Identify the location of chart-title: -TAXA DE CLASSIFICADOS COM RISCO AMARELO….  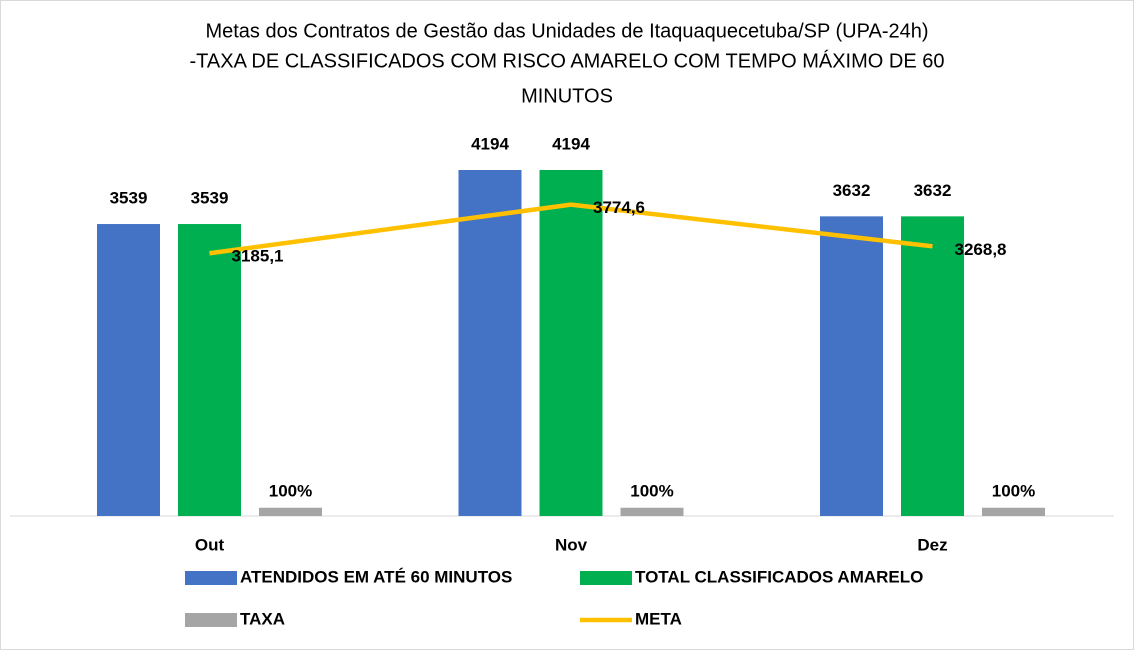
(567, 60).